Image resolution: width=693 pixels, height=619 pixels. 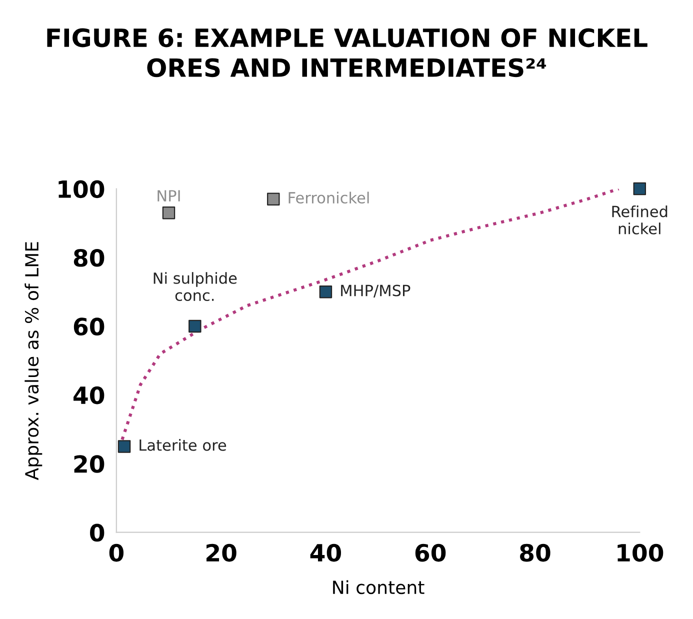 What do you see at coordinates (326, 553) in the screenshot?
I see `x-tick-label: 40` at bounding box center [326, 553].